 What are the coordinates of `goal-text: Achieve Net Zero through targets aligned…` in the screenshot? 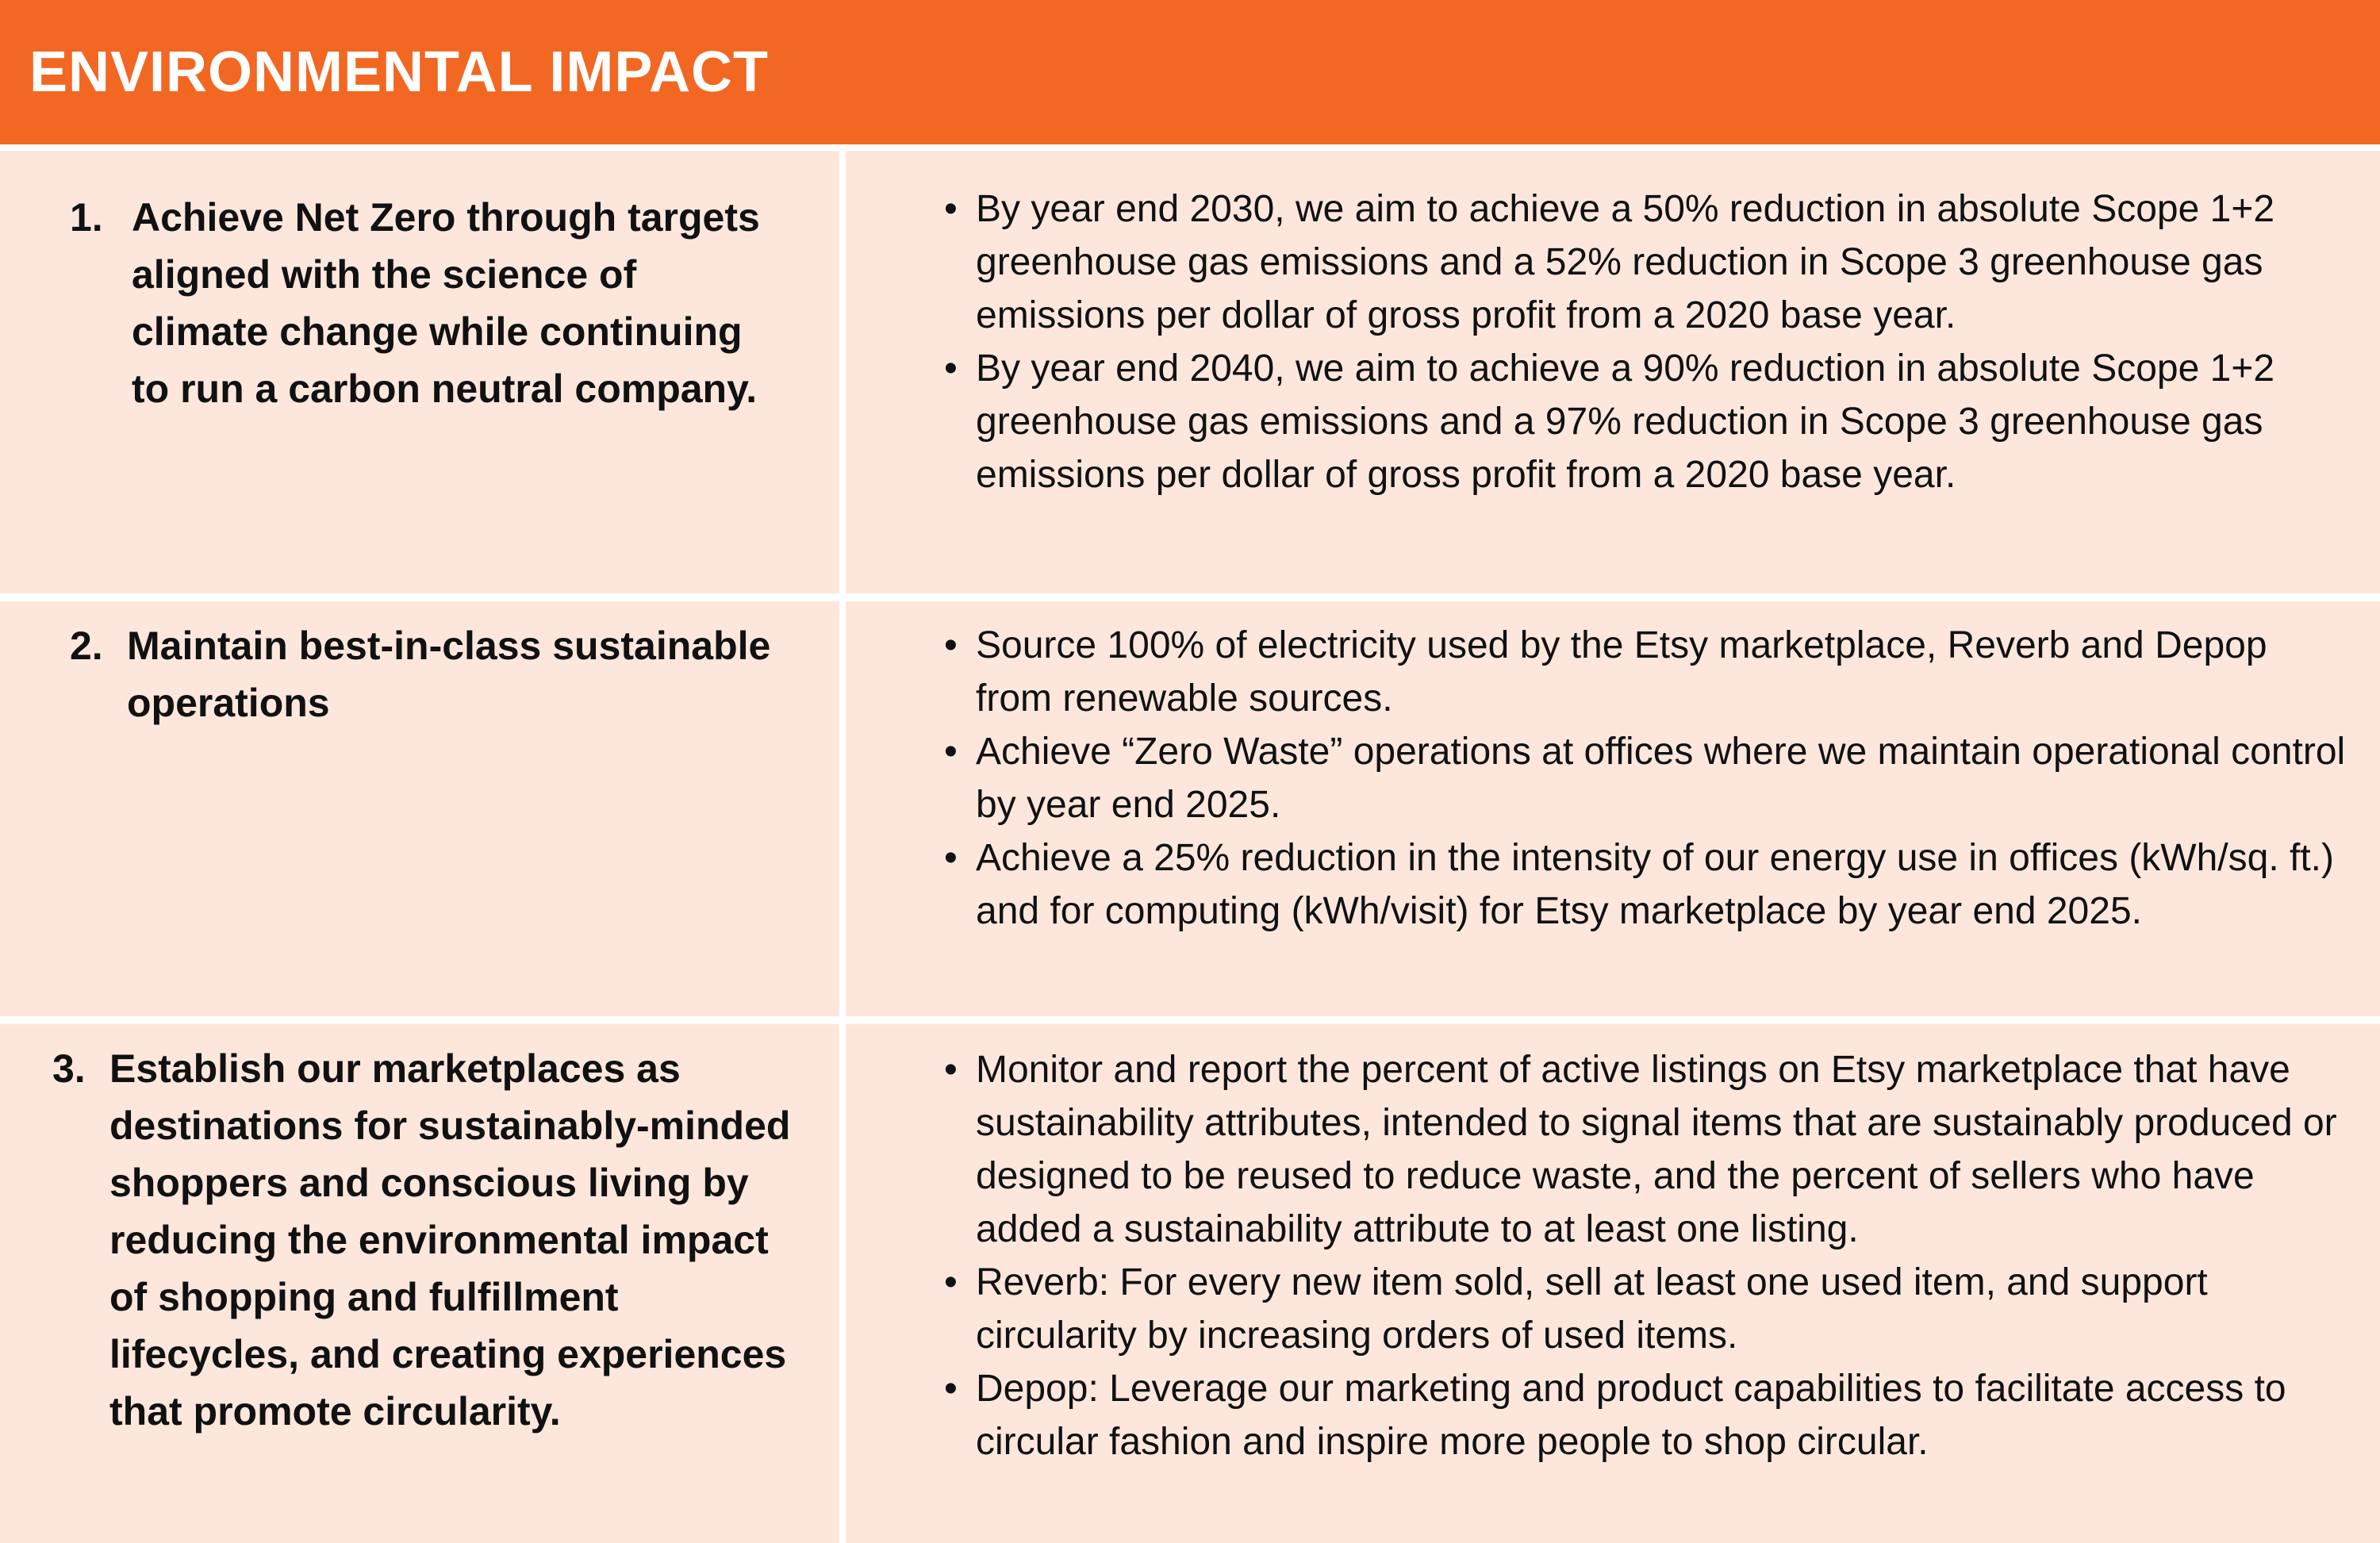 It's located at (446, 303).